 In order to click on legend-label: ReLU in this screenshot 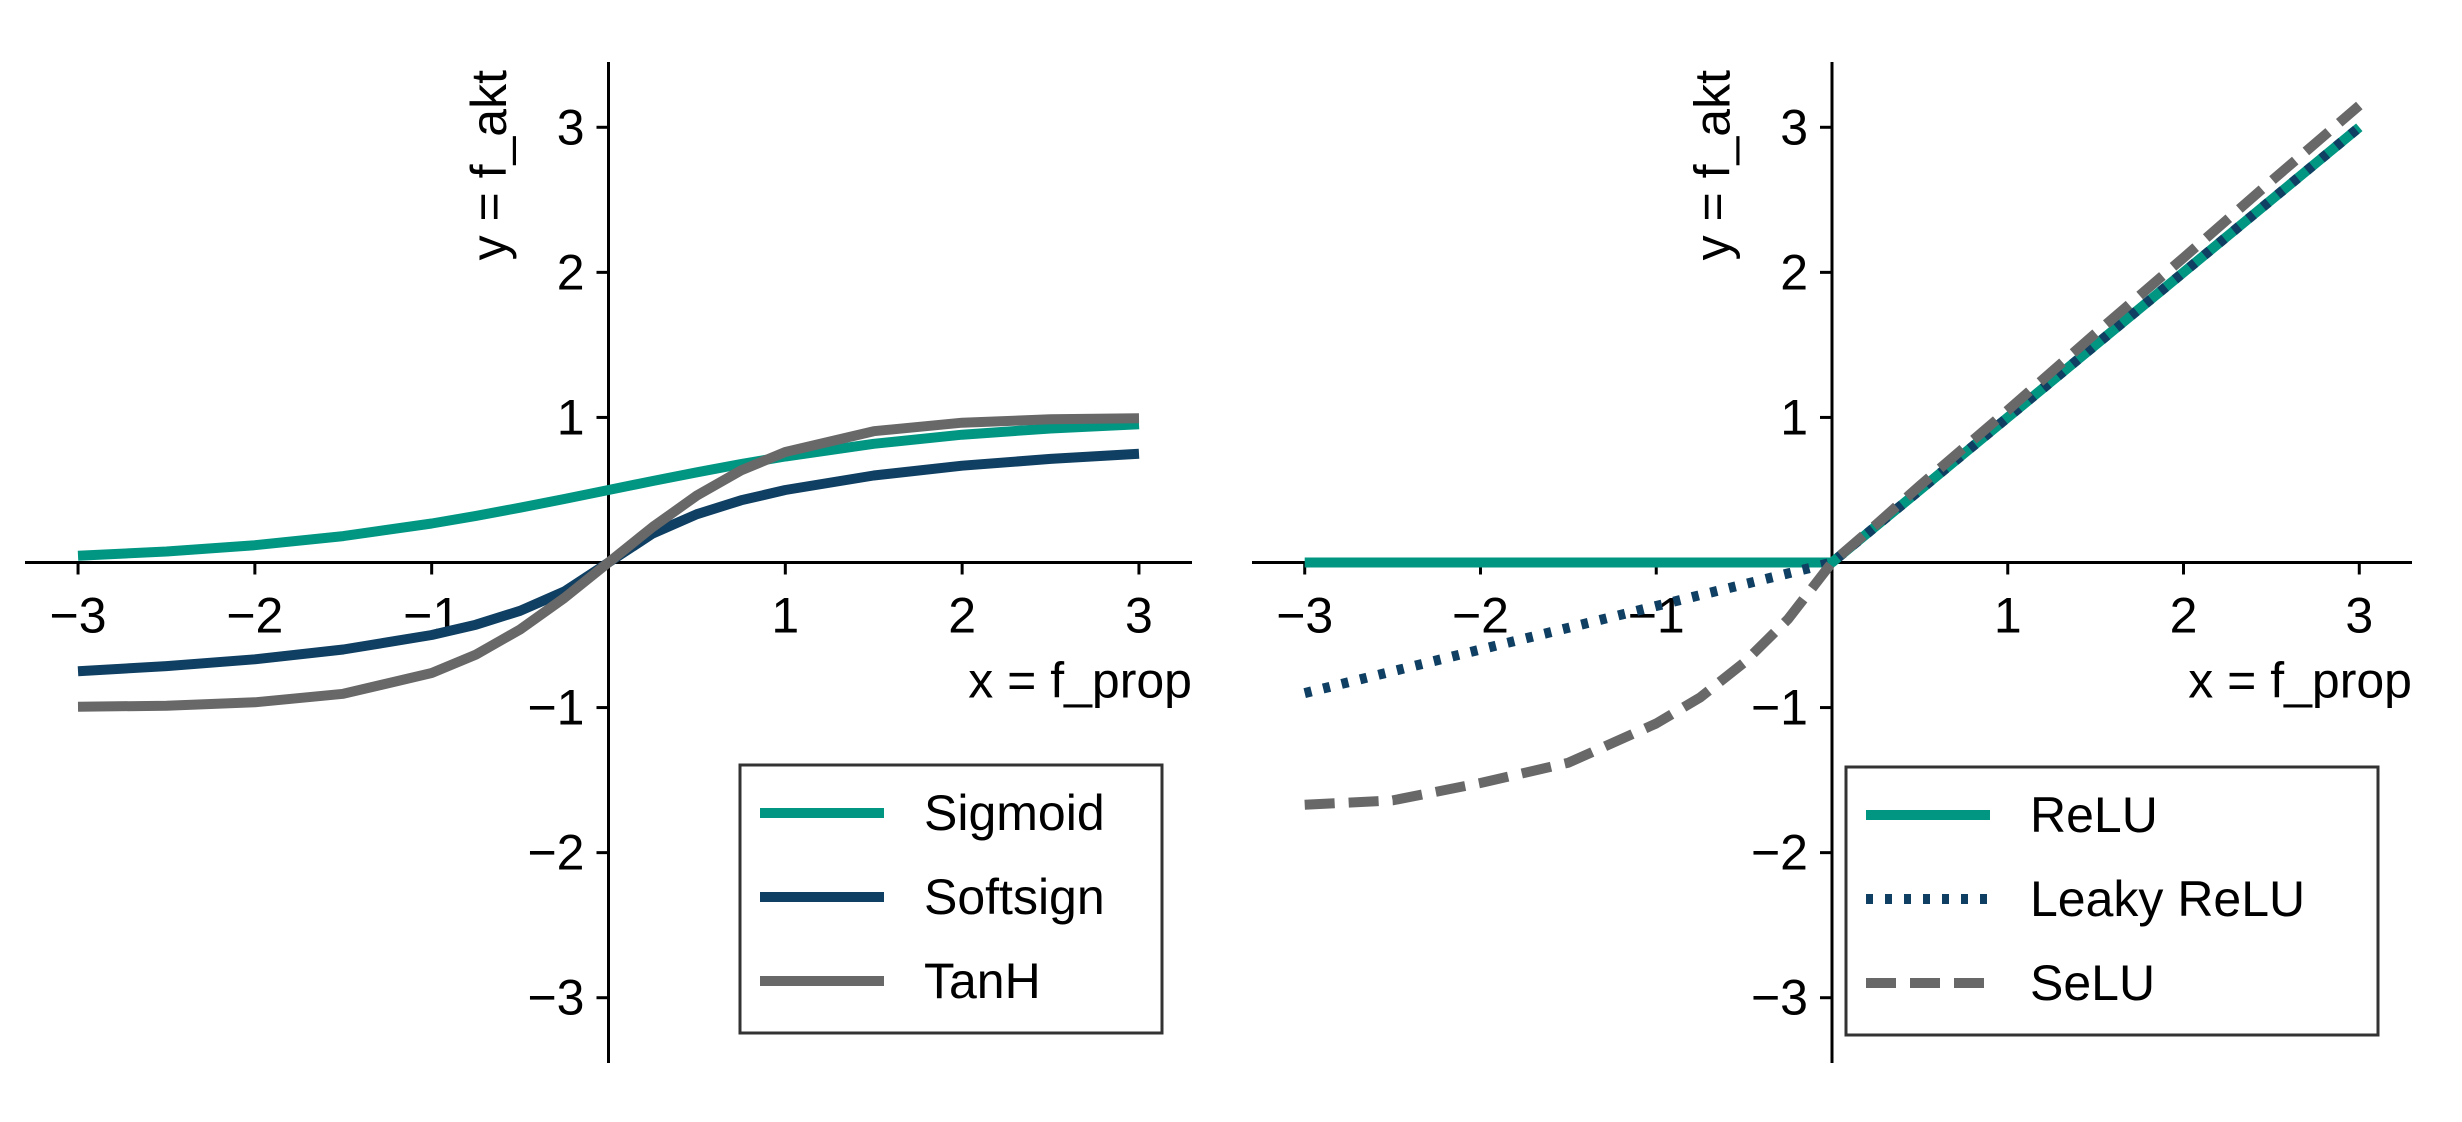, I will do `click(2094, 815)`.